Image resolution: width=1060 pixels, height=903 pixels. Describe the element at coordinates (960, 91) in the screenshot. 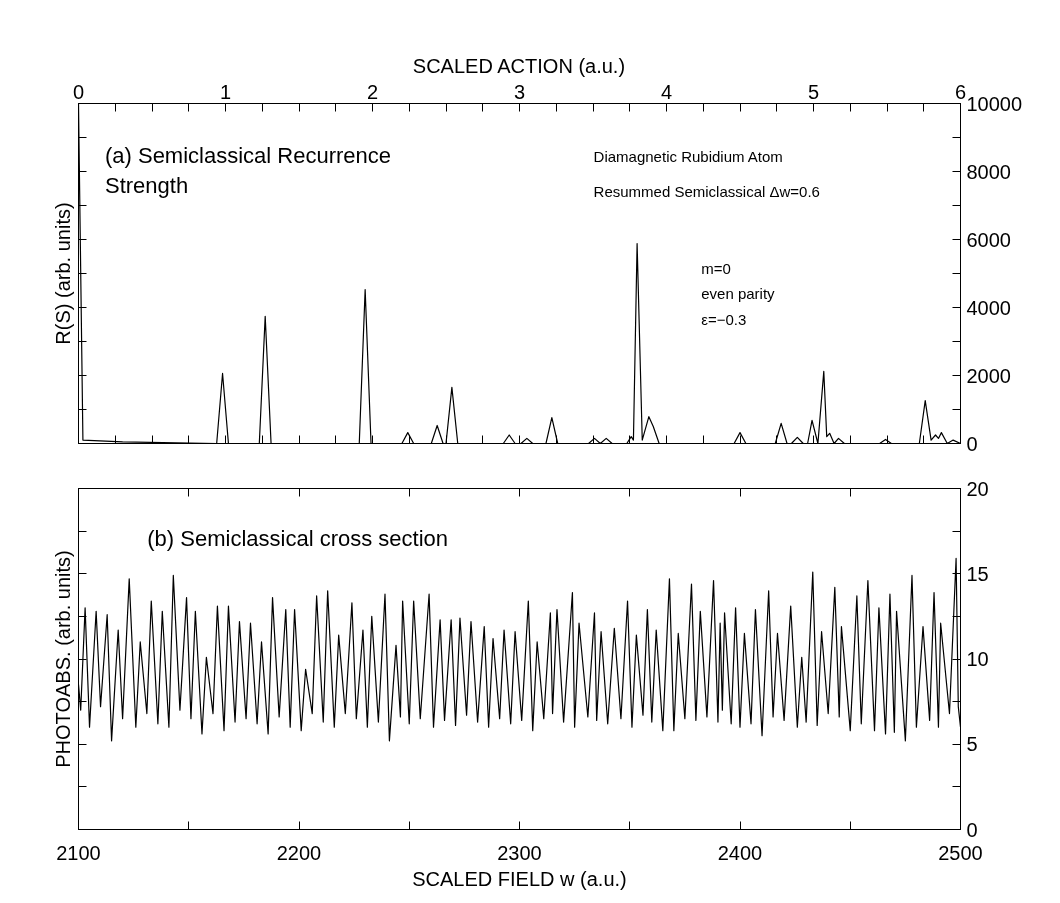

I see `x-tick-label: 6` at that location.